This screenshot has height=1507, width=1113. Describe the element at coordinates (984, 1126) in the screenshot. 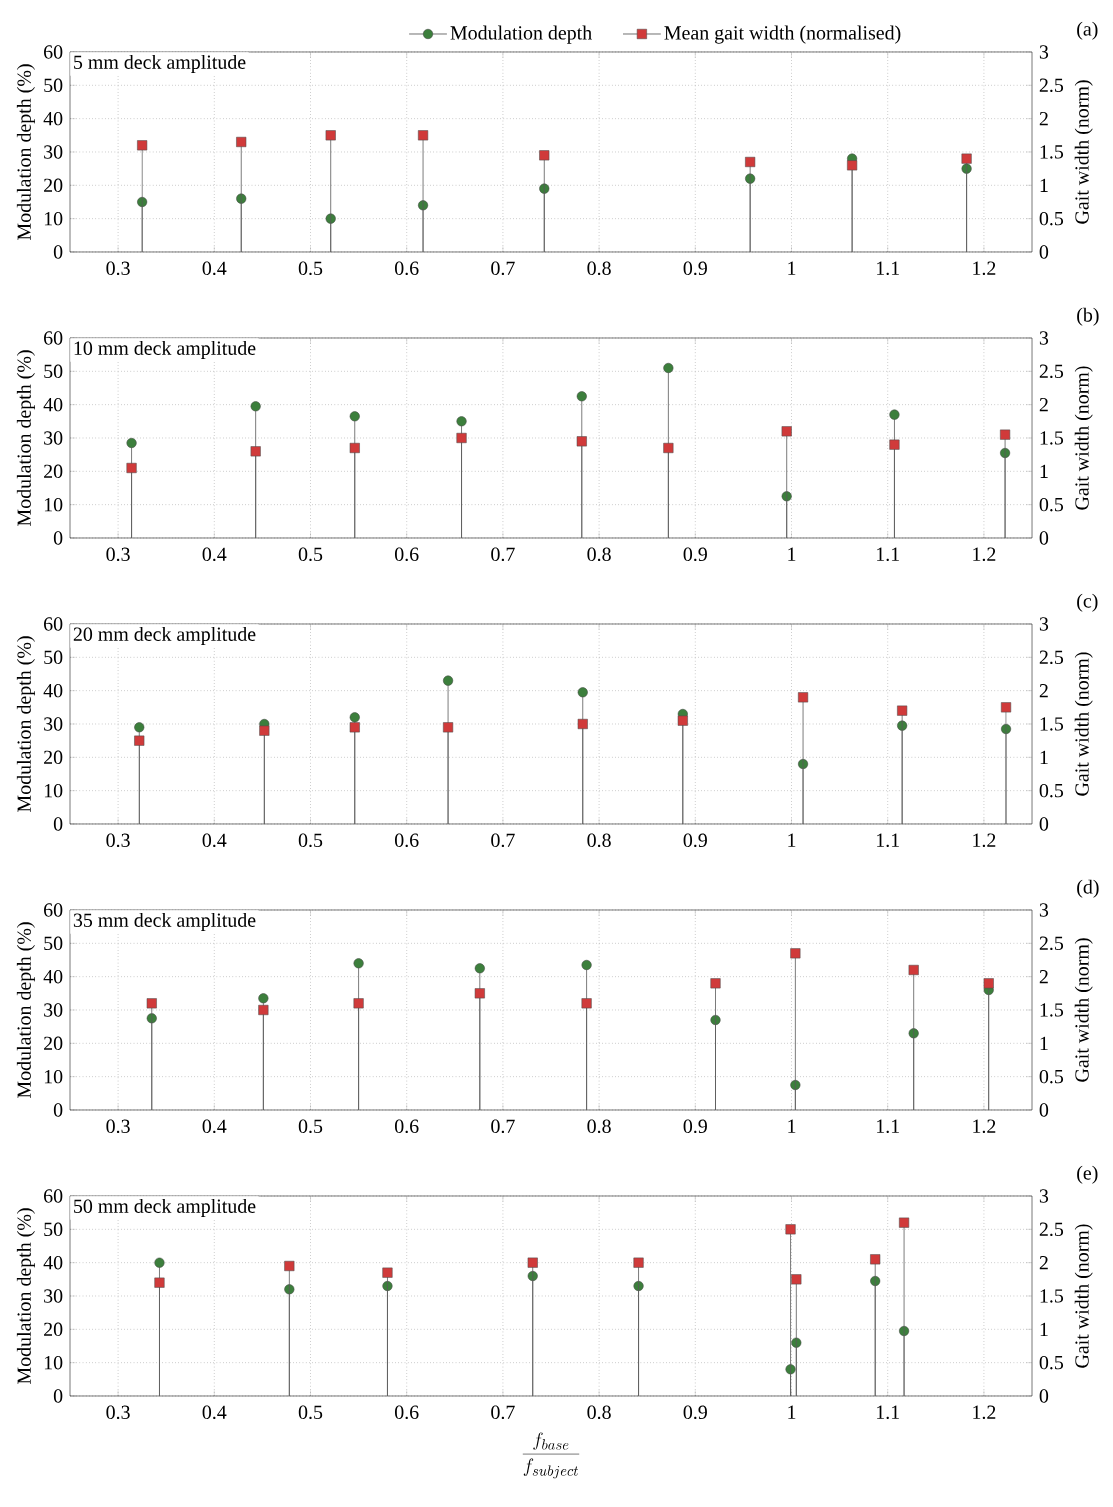

I see `x-tick-label: 1.2` at that location.